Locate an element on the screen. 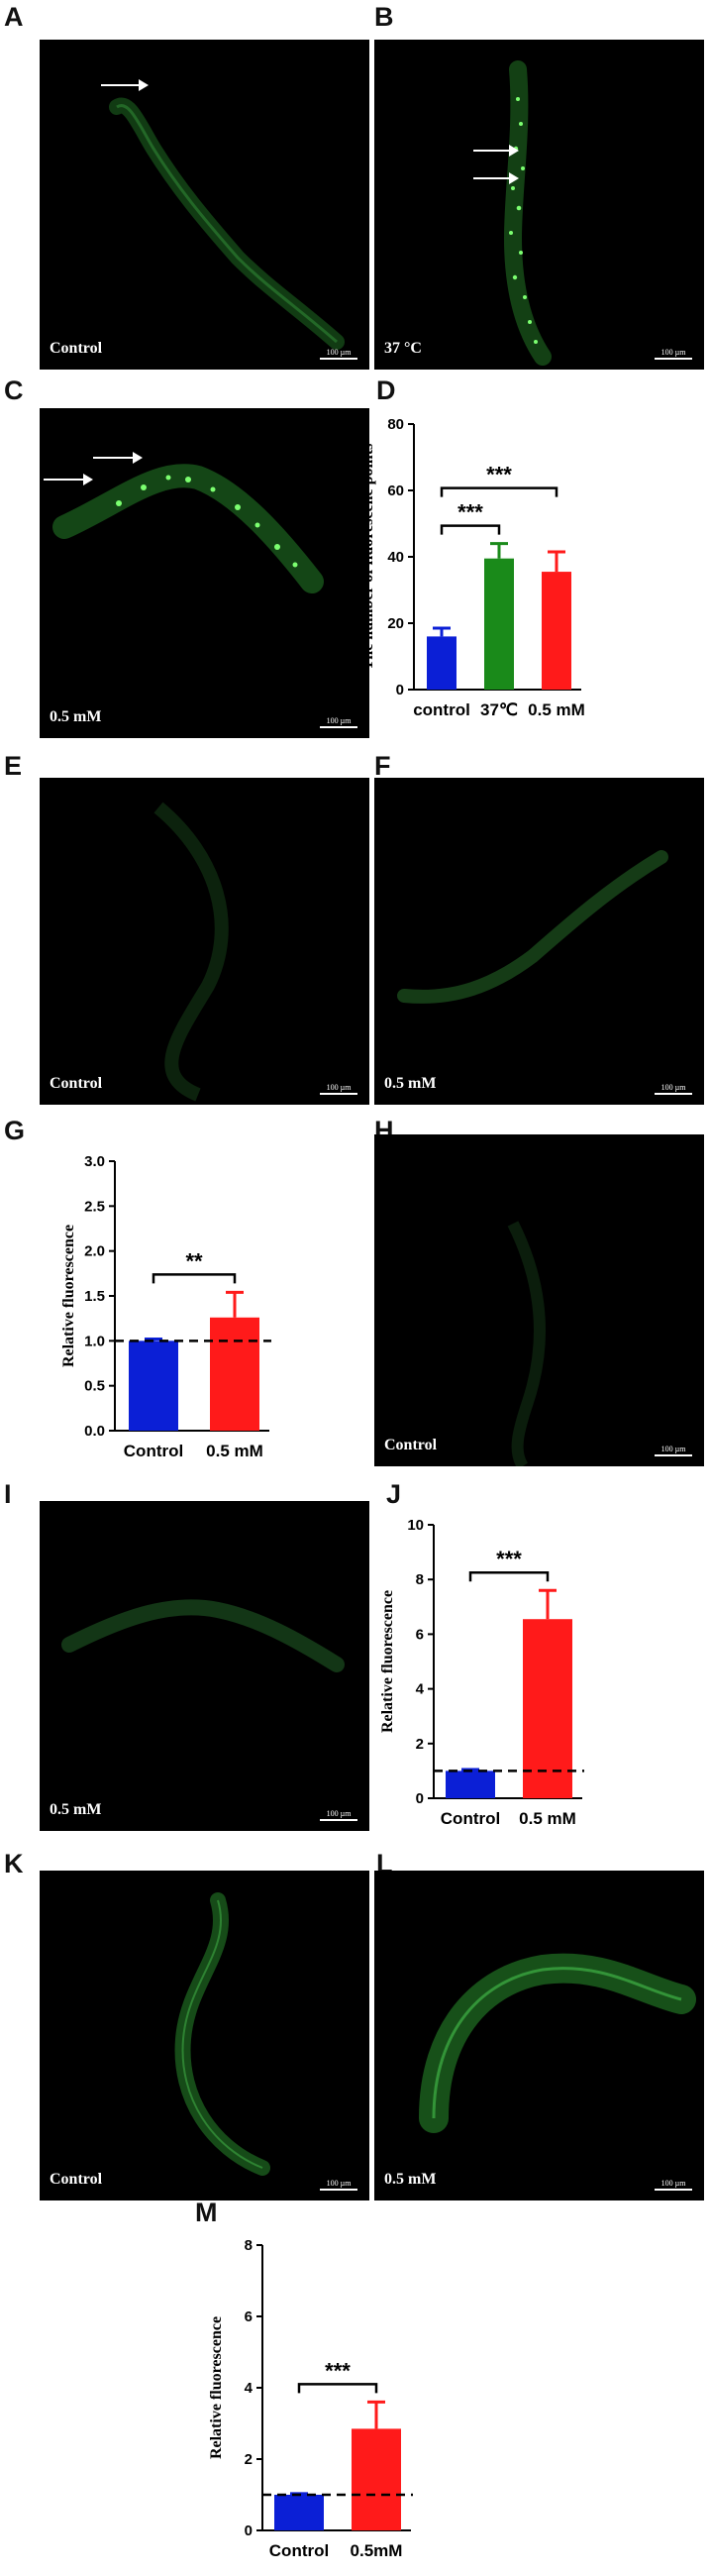  panel-label-e: E is located at coordinates (13, 766).